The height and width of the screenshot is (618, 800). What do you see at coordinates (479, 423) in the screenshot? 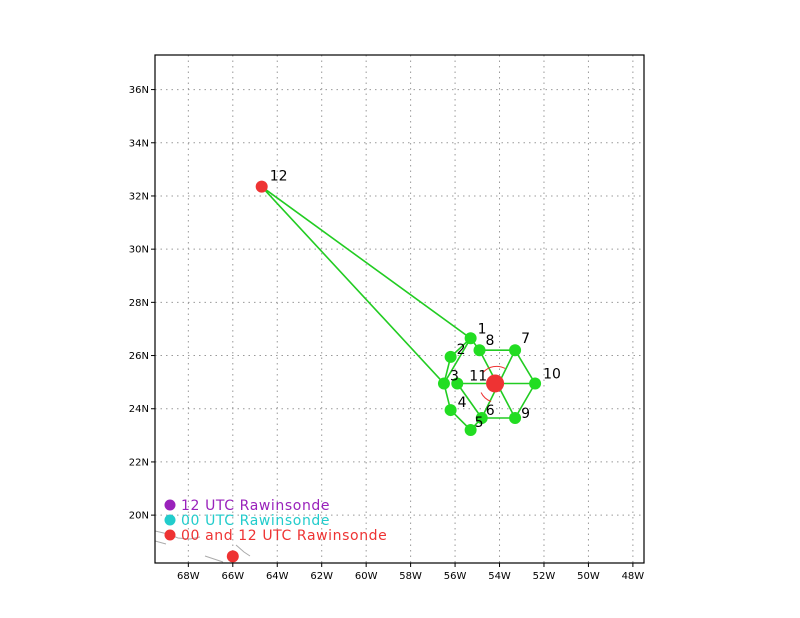
I see `sonde-label-5: 5` at bounding box center [479, 423].